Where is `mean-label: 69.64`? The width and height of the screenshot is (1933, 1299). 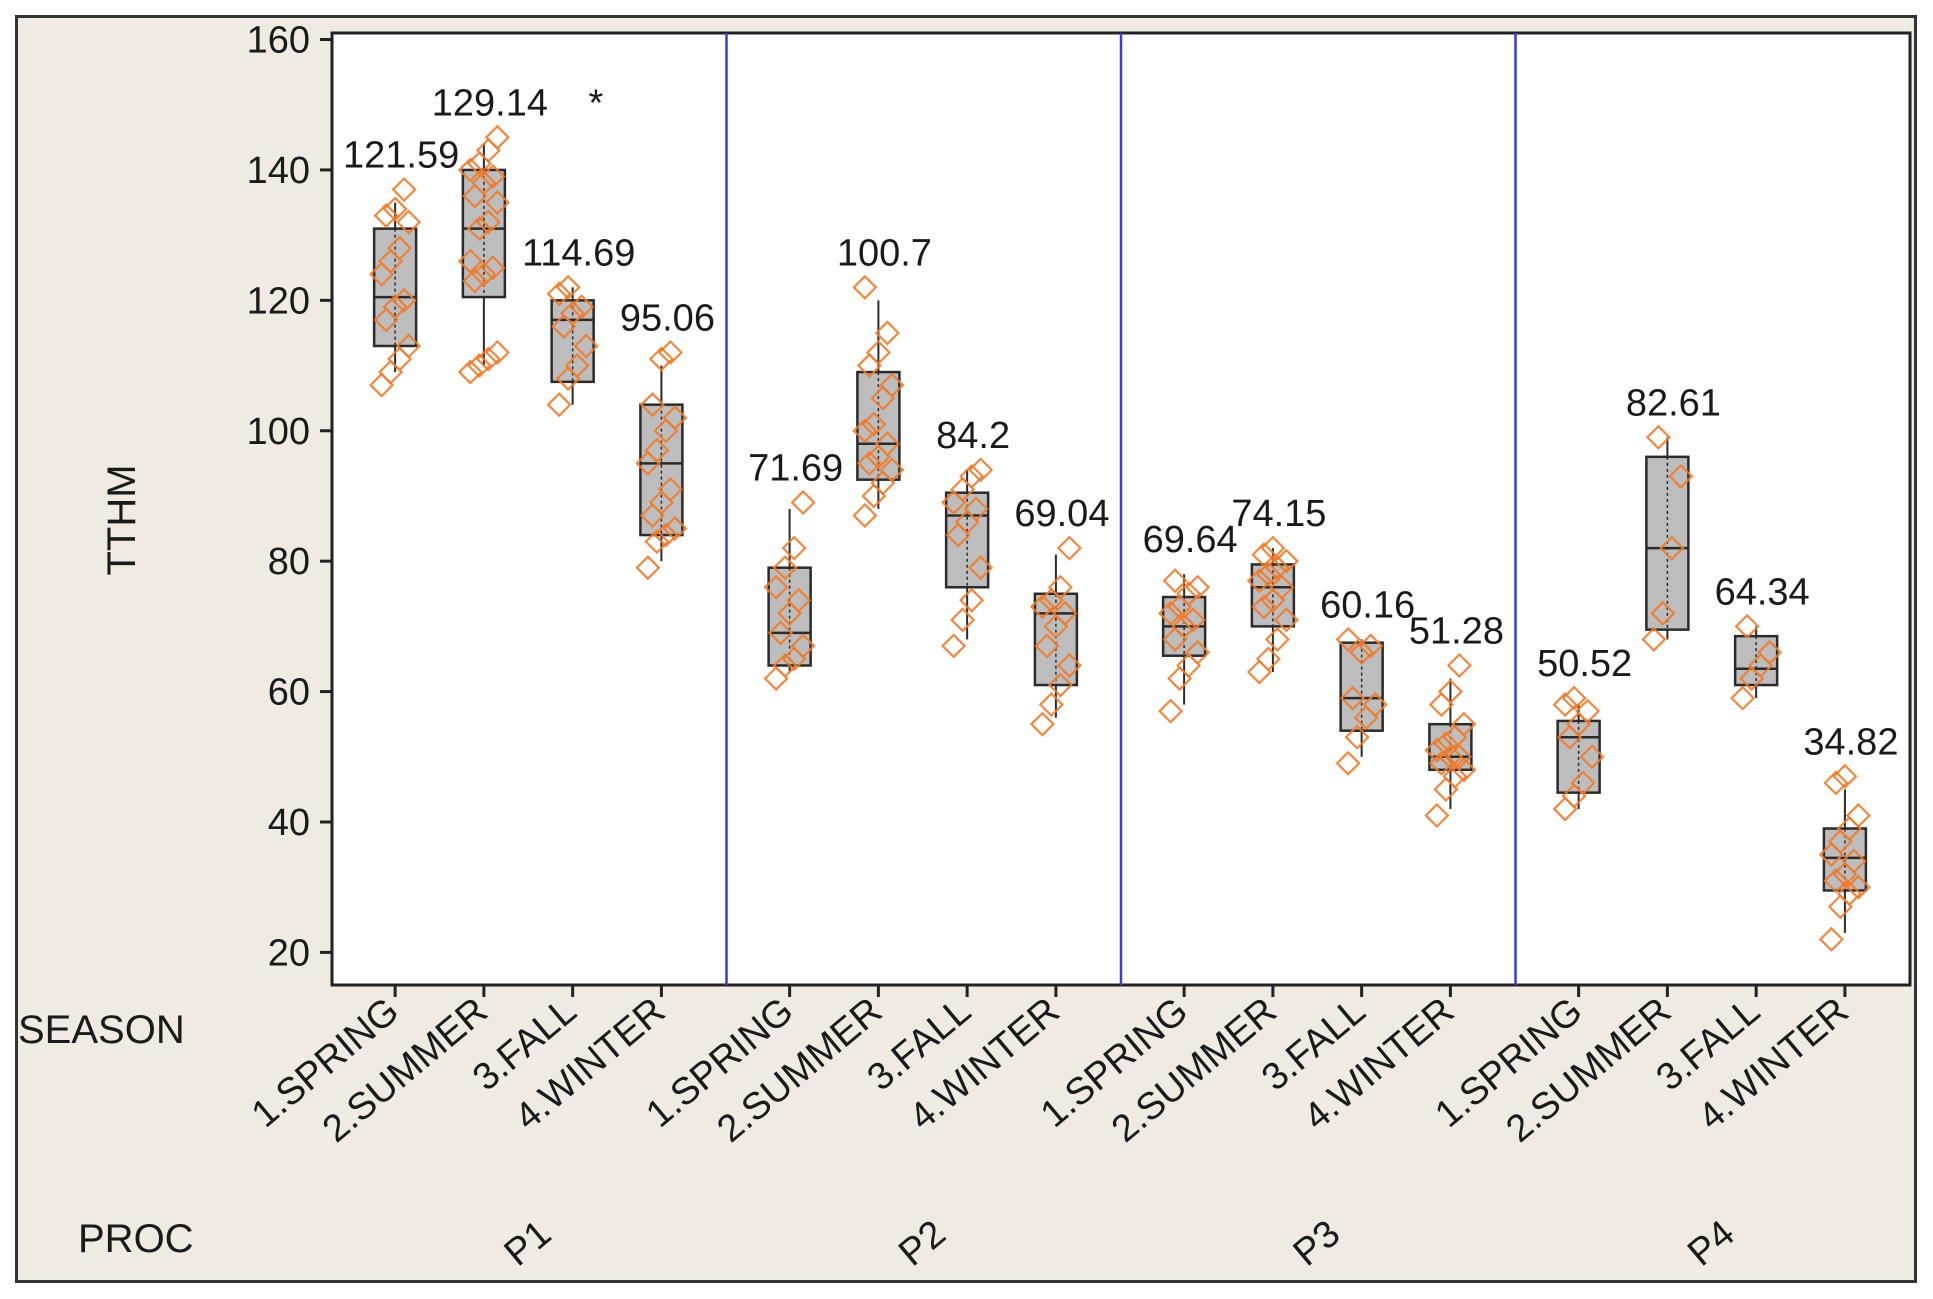 mean-label: 69.64 is located at coordinates (1190, 540).